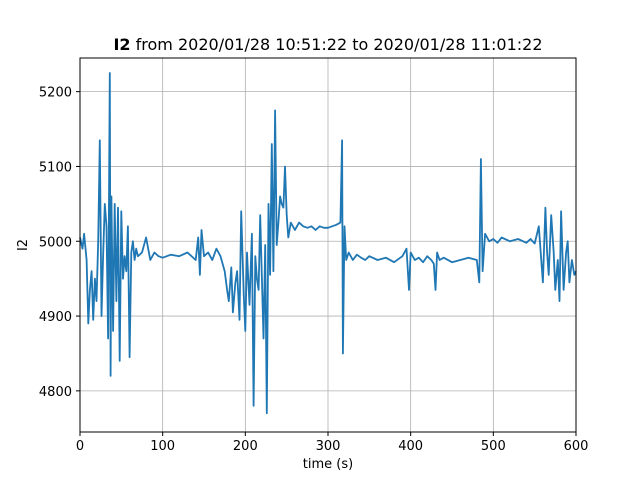  Describe the element at coordinates (328, 446) in the screenshot. I see `x-tick-label: 300` at that location.